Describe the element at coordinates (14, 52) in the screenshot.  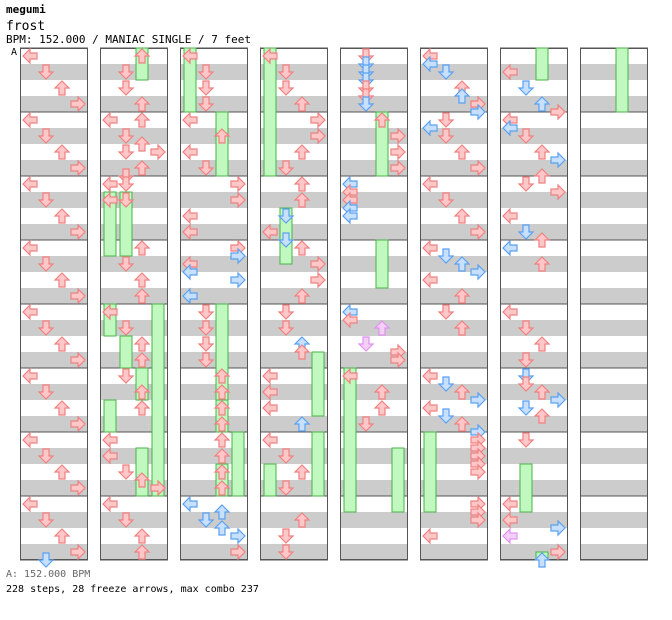
I see `section-marker: A` at that location.